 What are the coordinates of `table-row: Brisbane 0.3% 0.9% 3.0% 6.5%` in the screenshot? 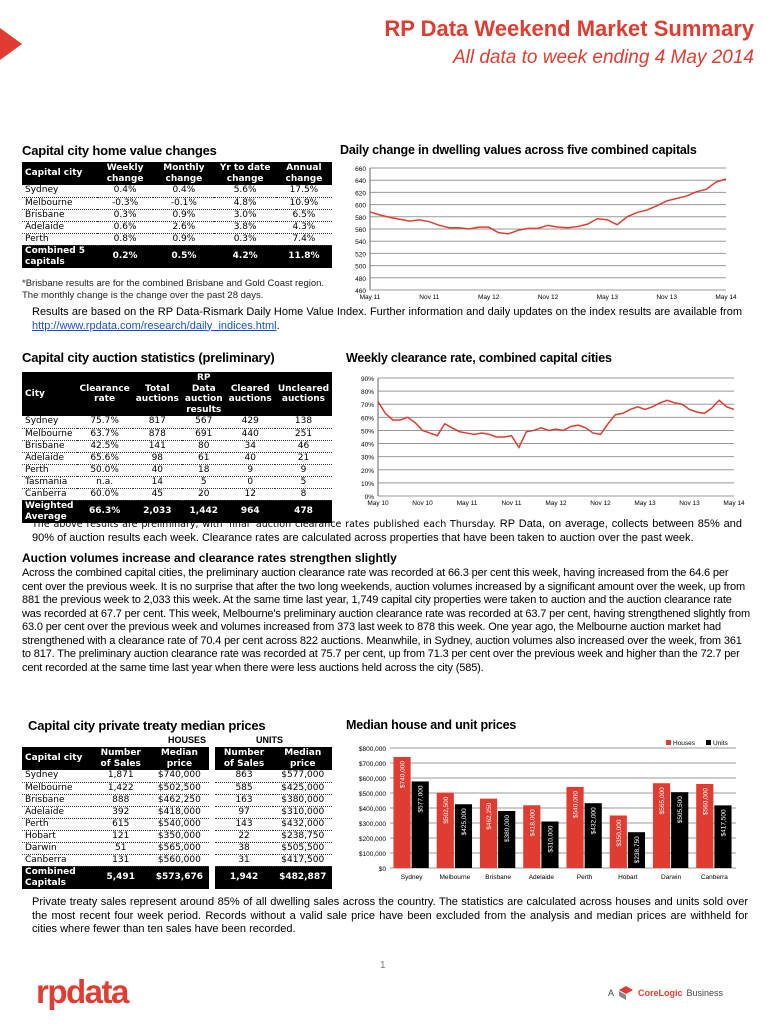 It's located at (177, 215).